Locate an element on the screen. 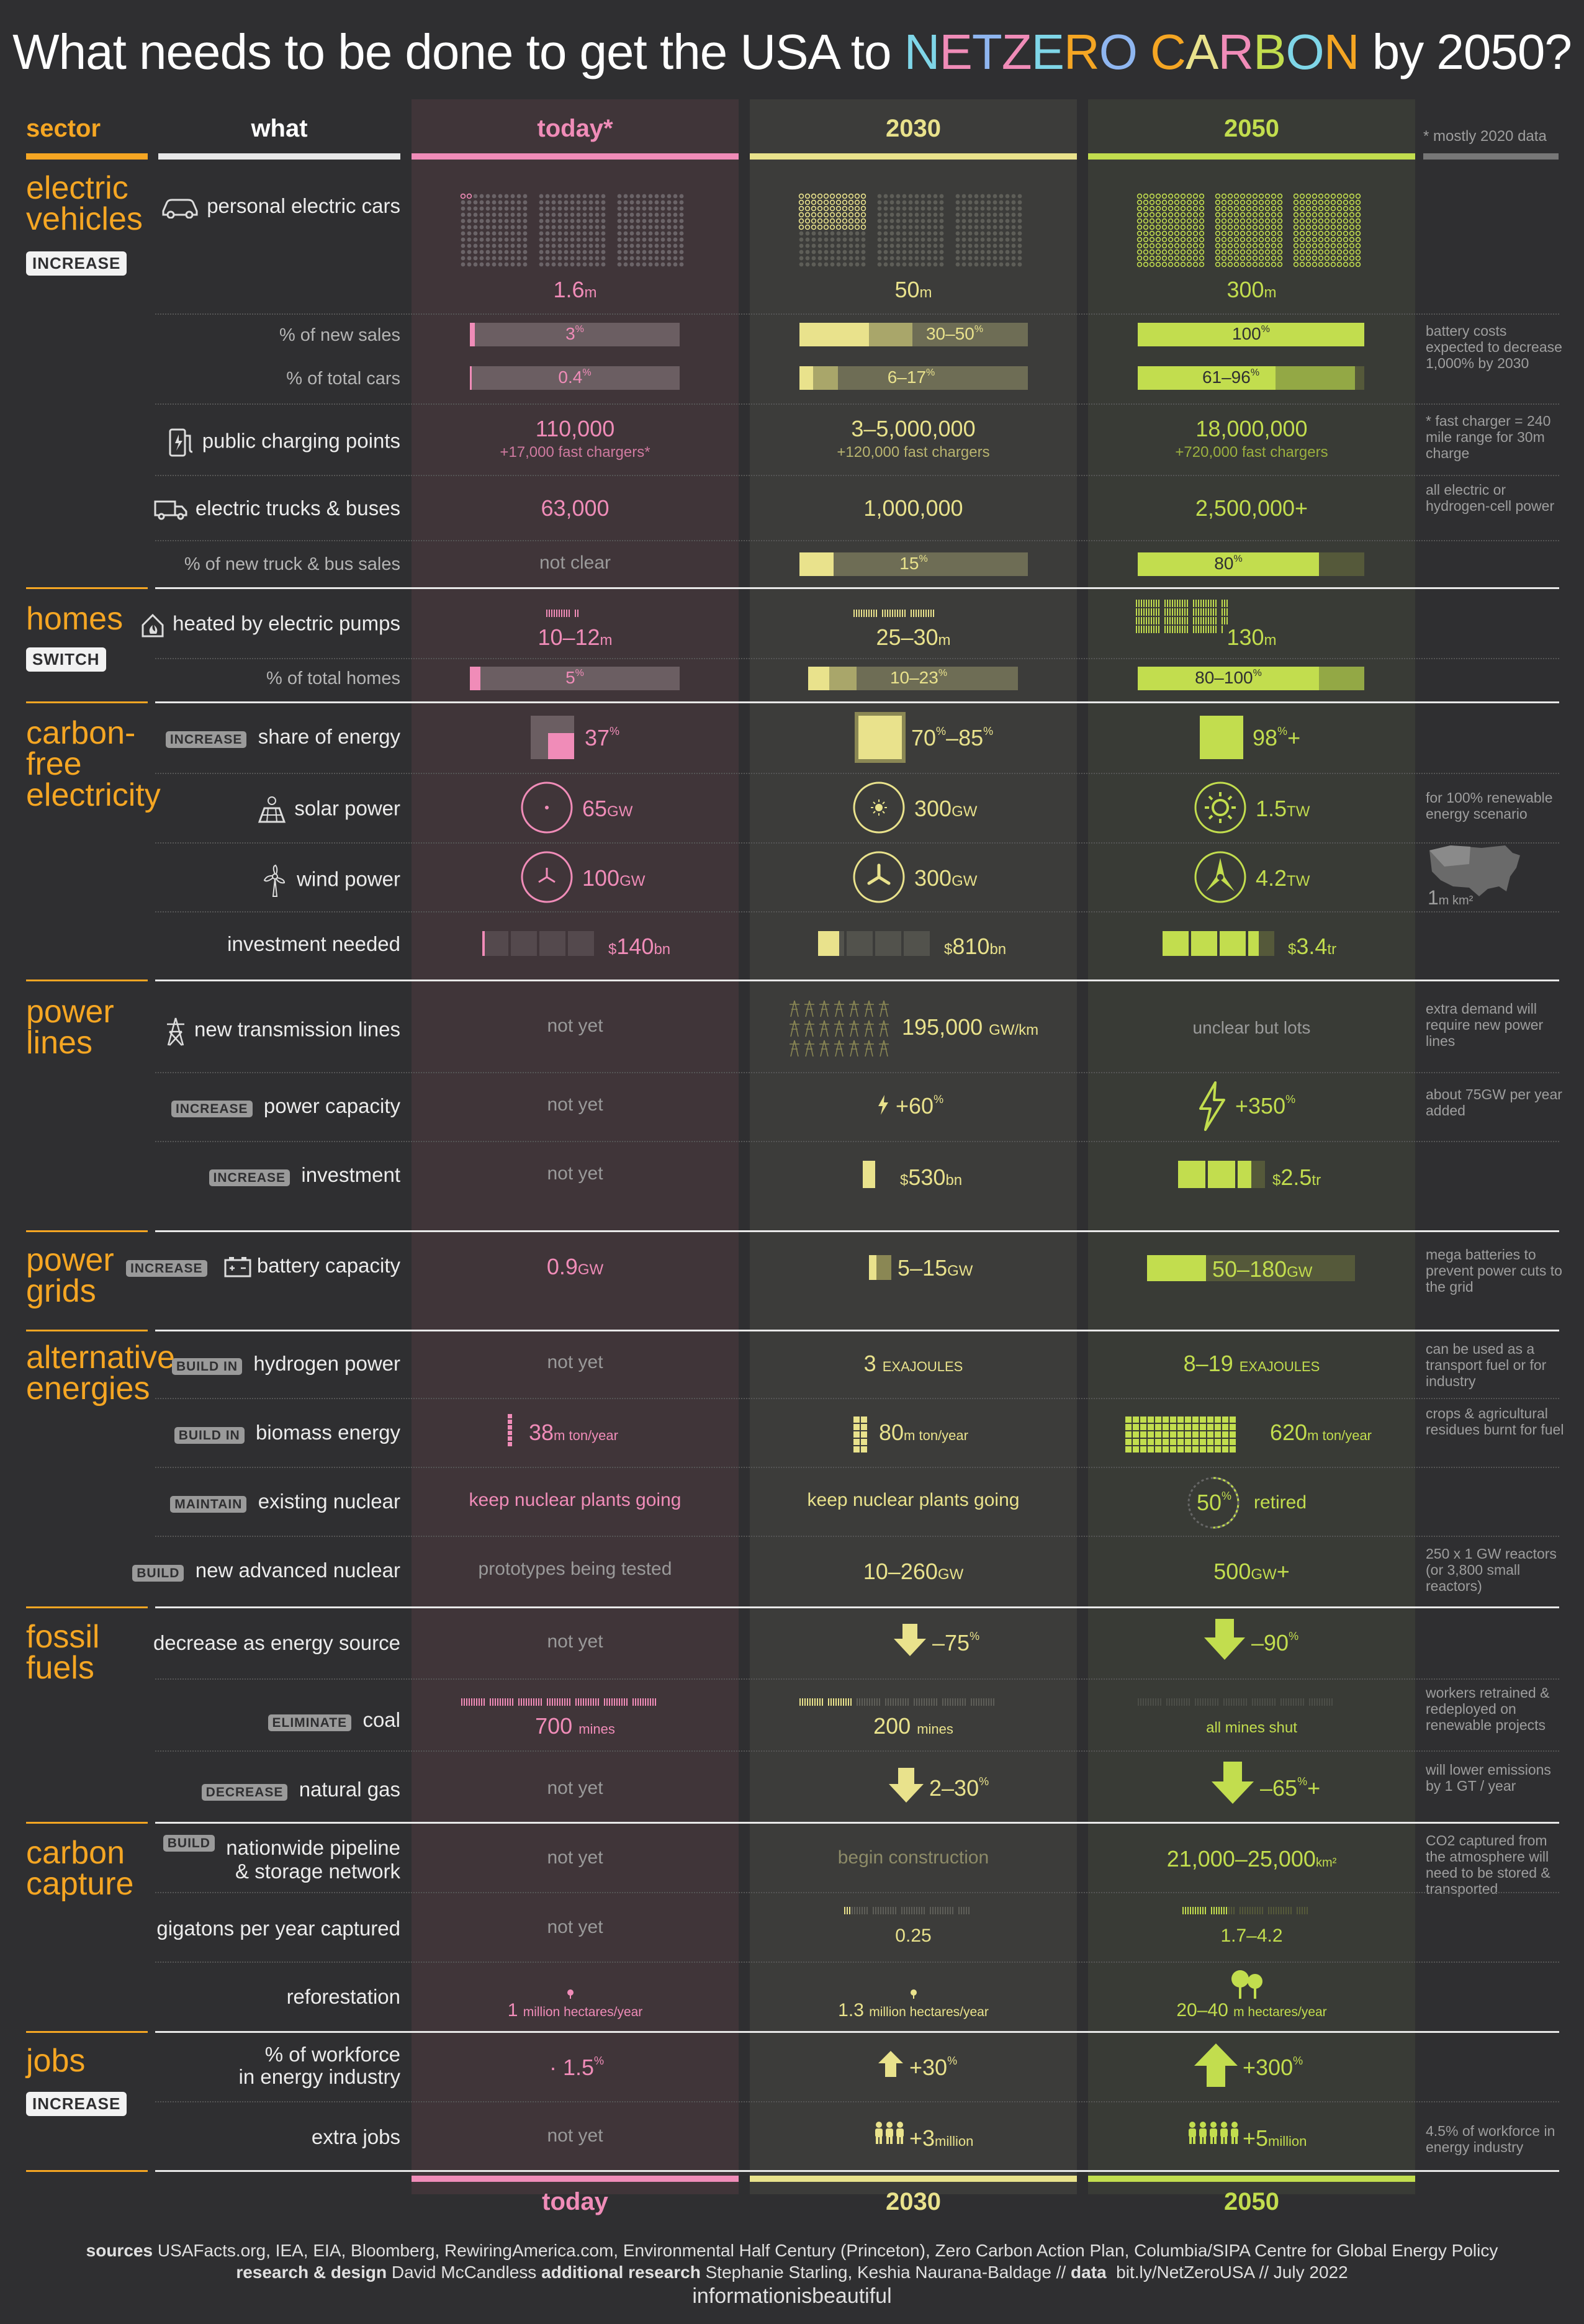 The height and width of the screenshot is (2324, 1584). wind-2050-icon is located at coordinates (1220, 877).